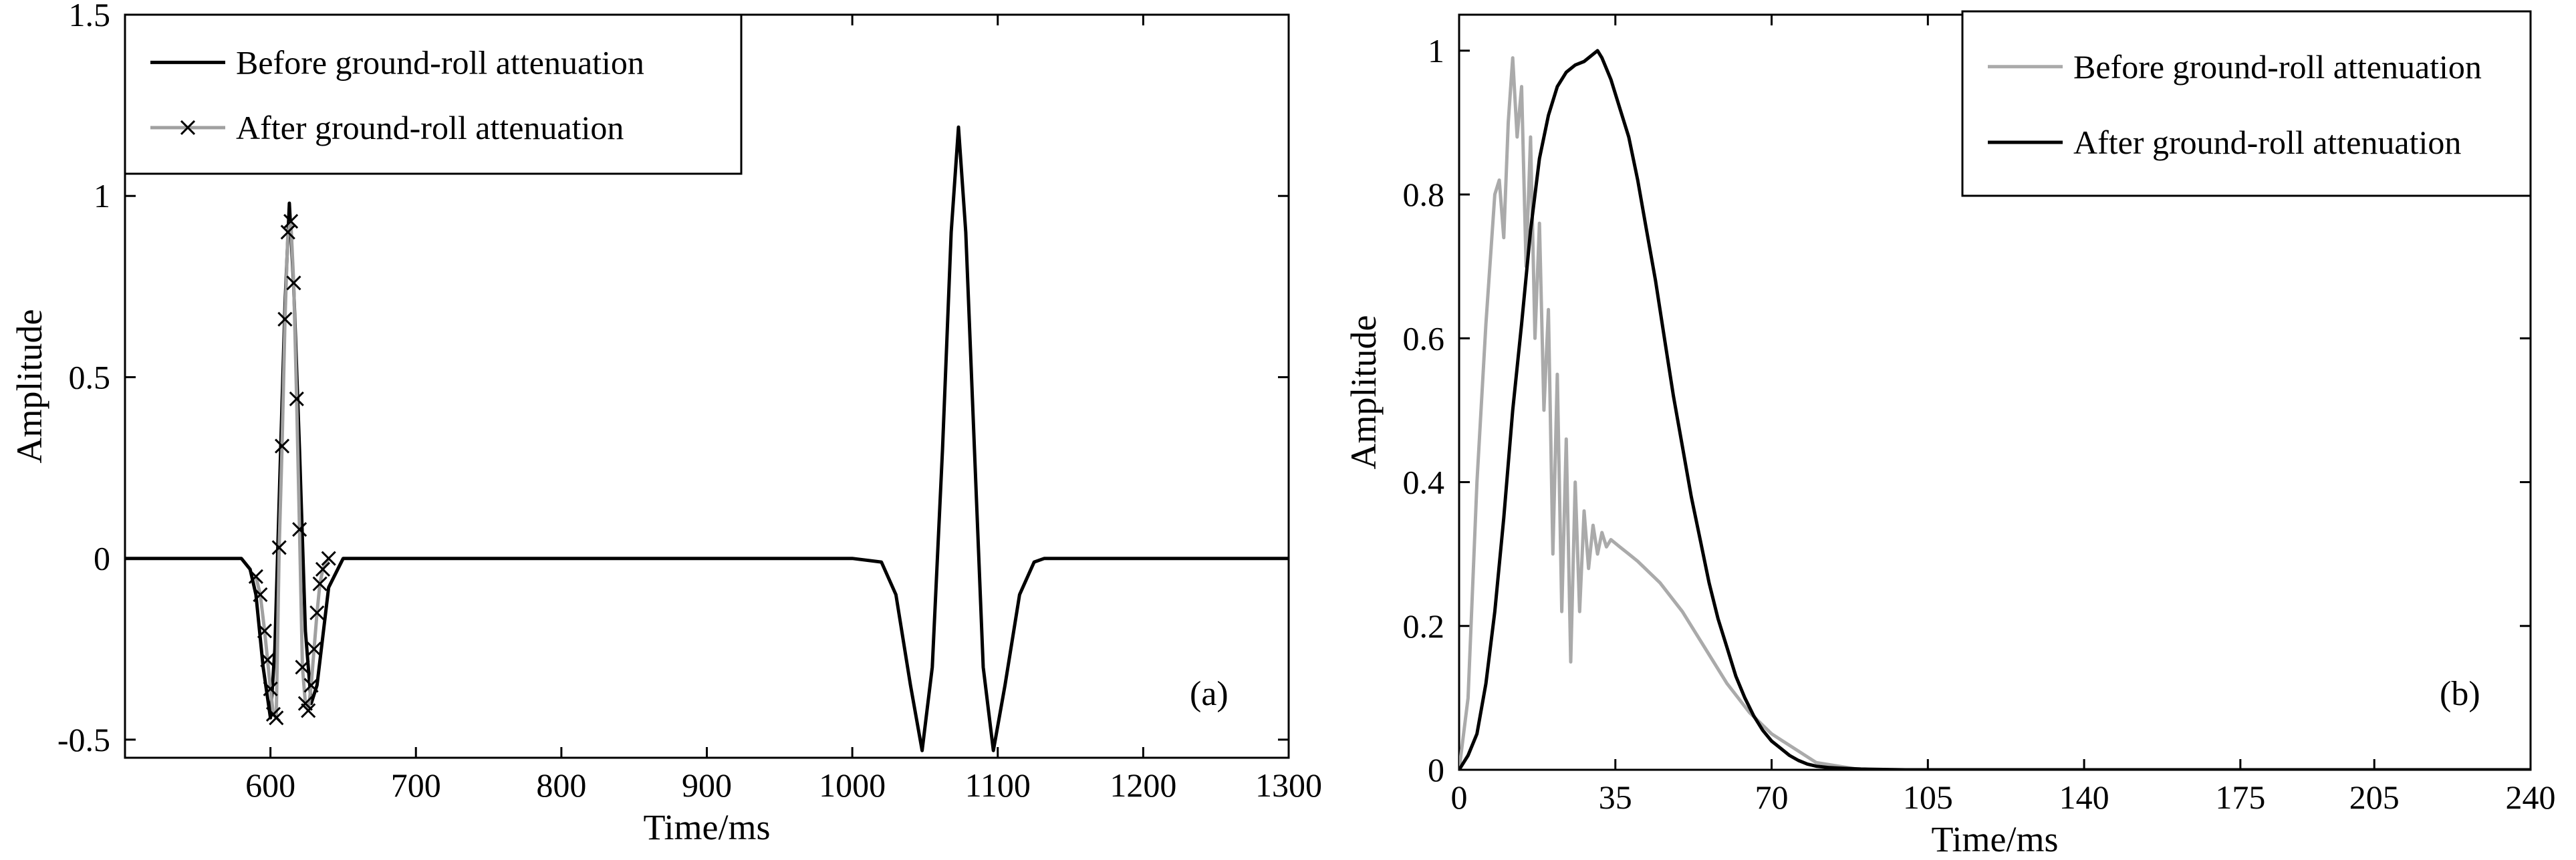  I want to click on x-tick-label: 900, so click(707, 785).